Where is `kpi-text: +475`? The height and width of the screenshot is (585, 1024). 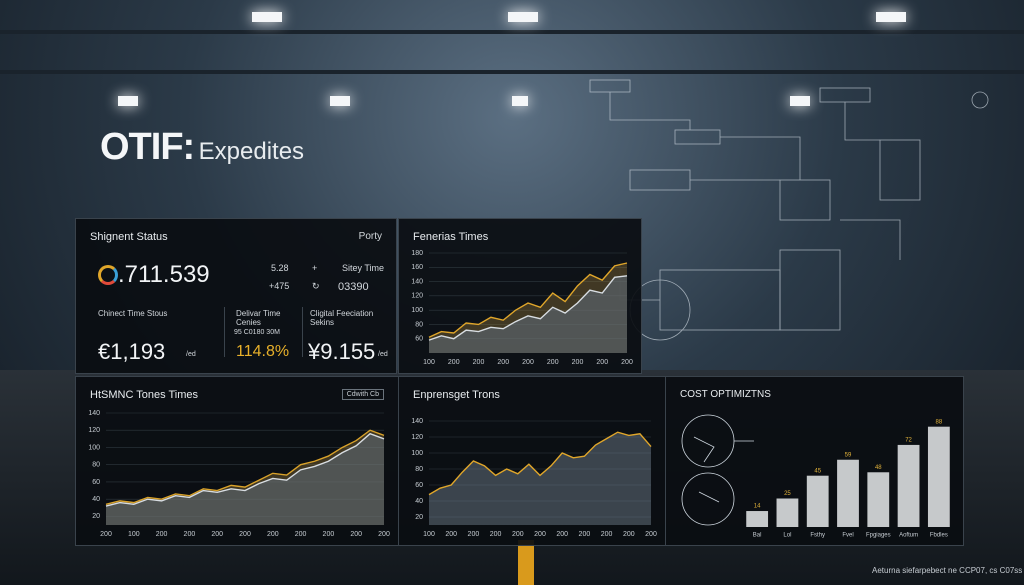 kpi-text: +475 is located at coordinates (279, 286).